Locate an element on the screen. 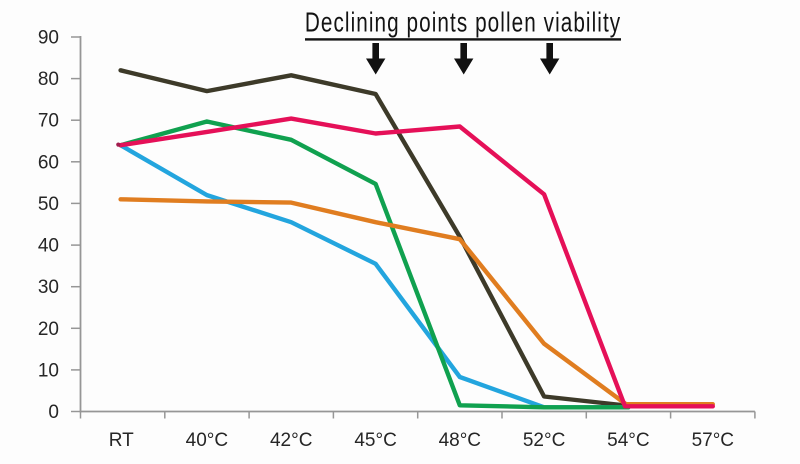 Image resolution: width=800 pixels, height=464 pixels. svg-text: 54°C is located at coordinates (628, 440).